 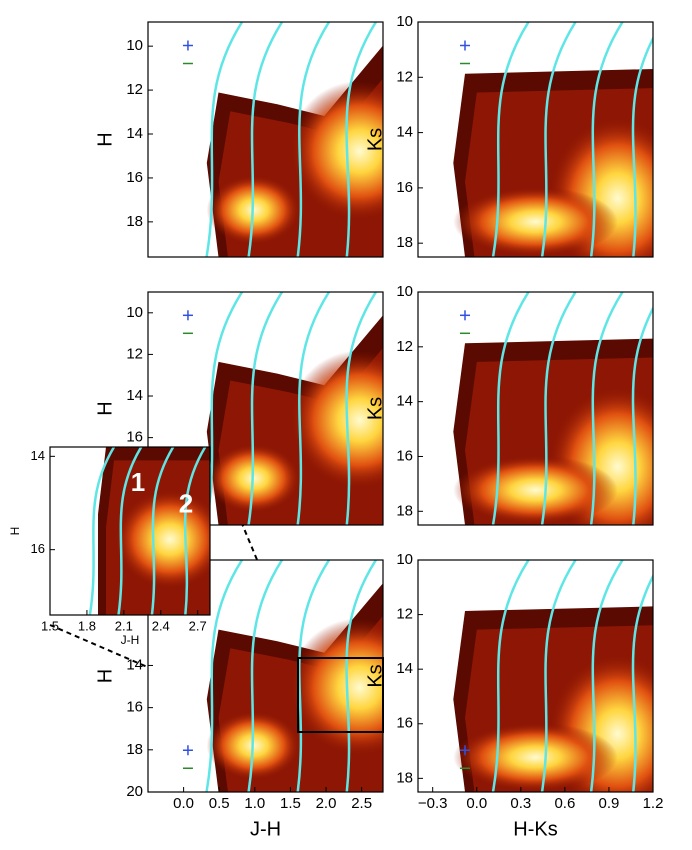 What do you see at coordinates (535, 829) in the screenshot?
I see `x-axis-label: H-Ks` at bounding box center [535, 829].